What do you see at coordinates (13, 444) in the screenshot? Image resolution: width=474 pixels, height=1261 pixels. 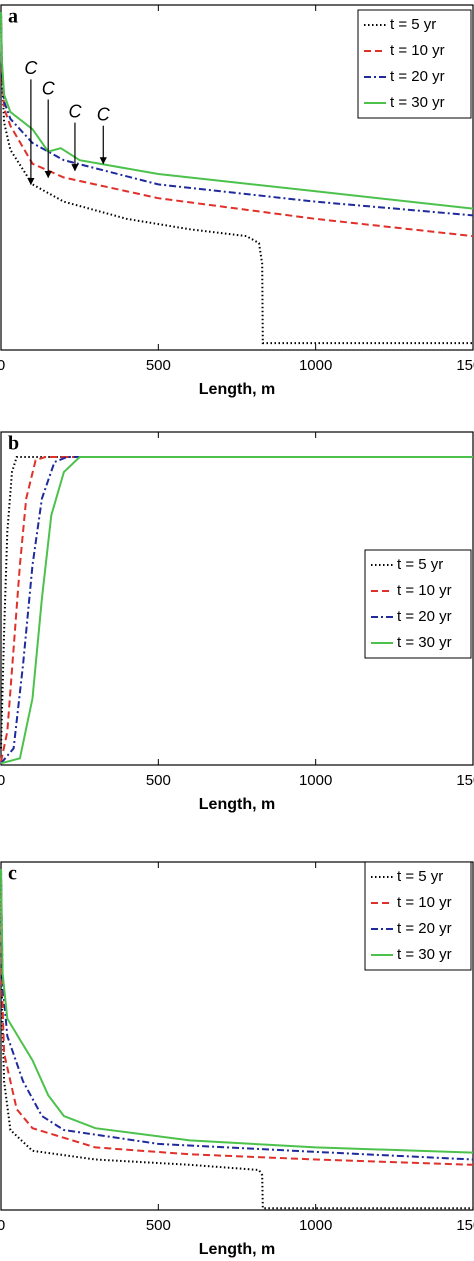 I see `panel-label: b` at bounding box center [13, 444].